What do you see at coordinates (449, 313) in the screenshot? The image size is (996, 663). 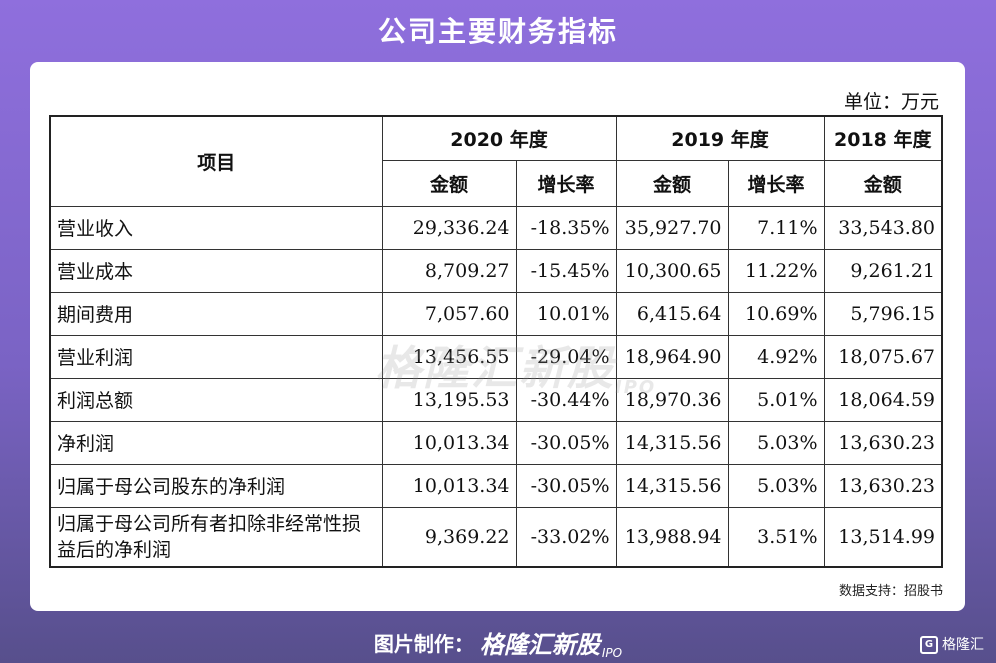 I see `amount-2020: 7,057.60` at bounding box center [449, 313].